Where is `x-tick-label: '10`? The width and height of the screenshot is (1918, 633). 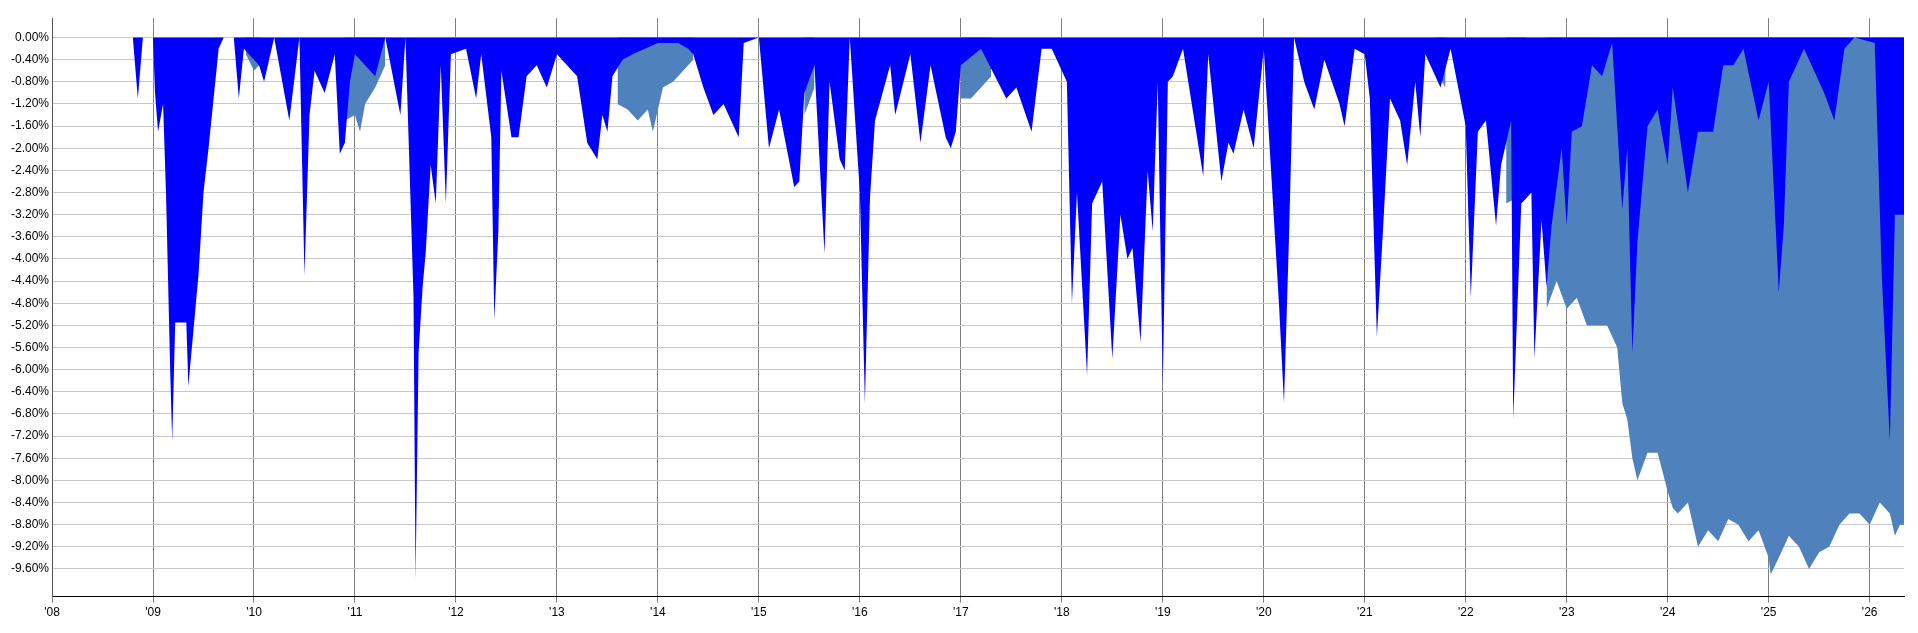
x-tick-label: '10 is located at coordinates (254, 612).